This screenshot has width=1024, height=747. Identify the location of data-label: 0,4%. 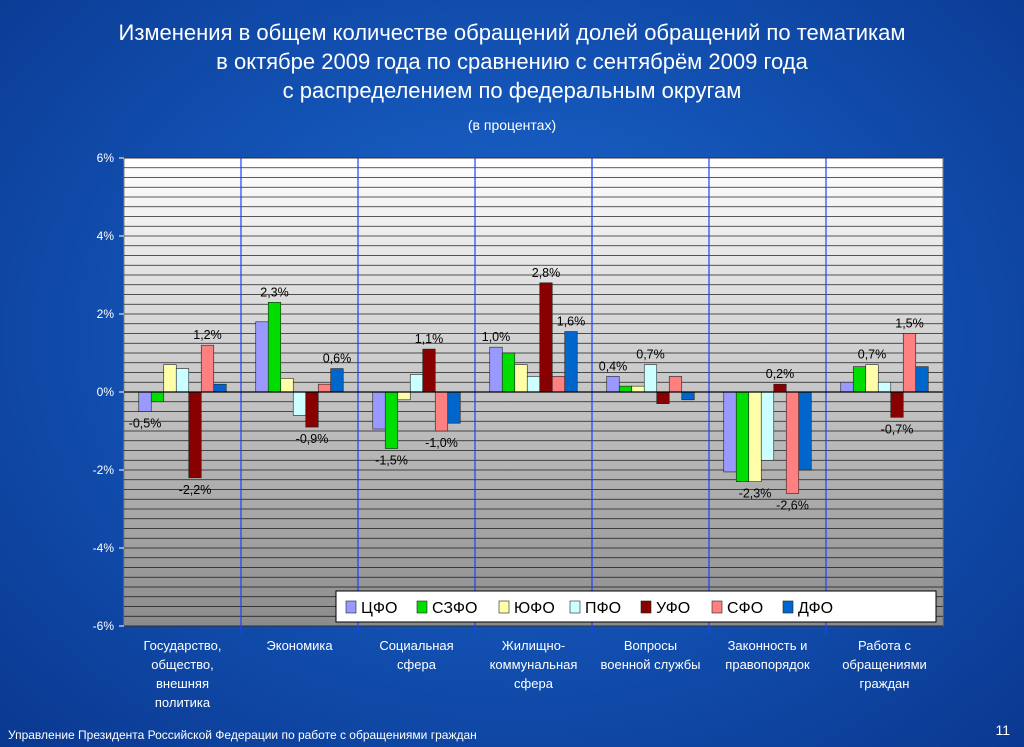
(613, 366).